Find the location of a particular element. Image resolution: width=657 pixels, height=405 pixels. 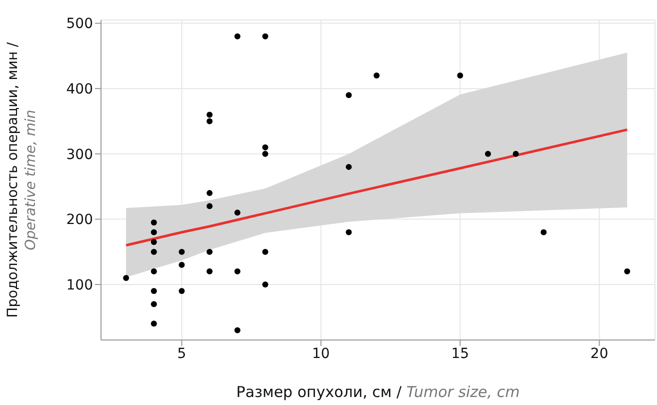

x-tick-label: 15 is located at coordinates (460, 354).